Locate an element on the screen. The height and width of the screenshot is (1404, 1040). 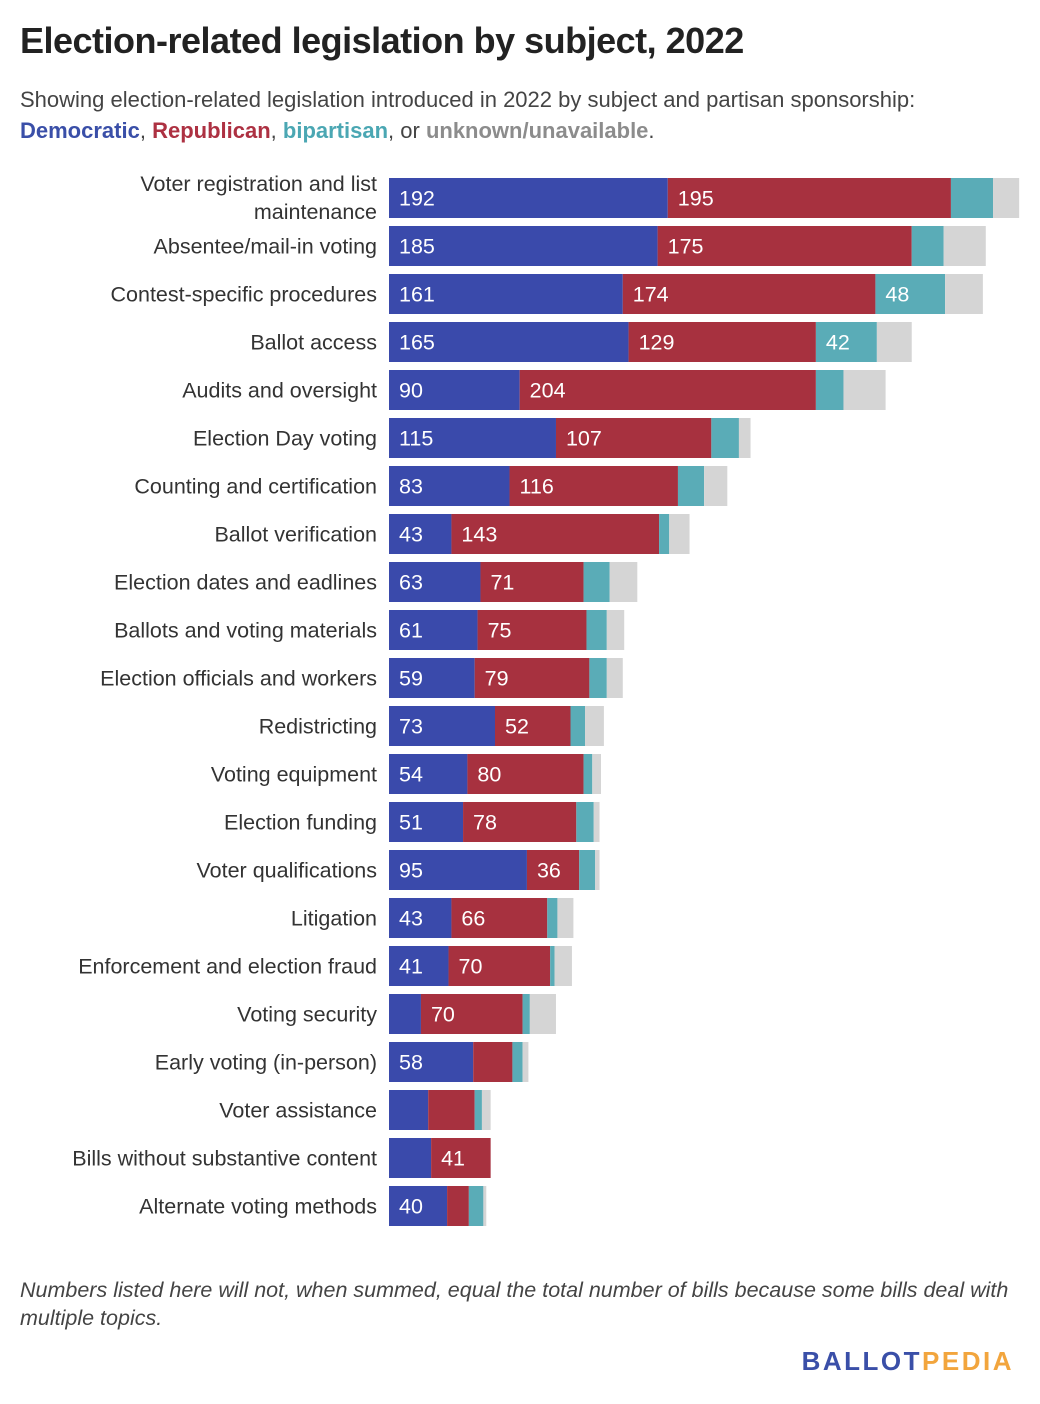
data-label-republican: 116 is located at coordinates (537, 487).